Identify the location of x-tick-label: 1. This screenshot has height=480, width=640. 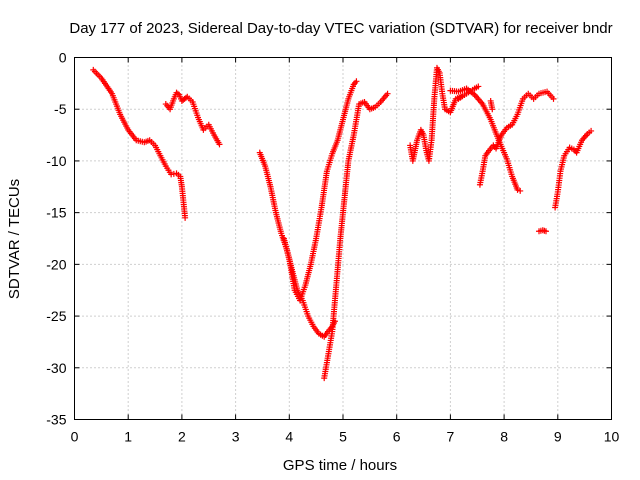
(128, 437).